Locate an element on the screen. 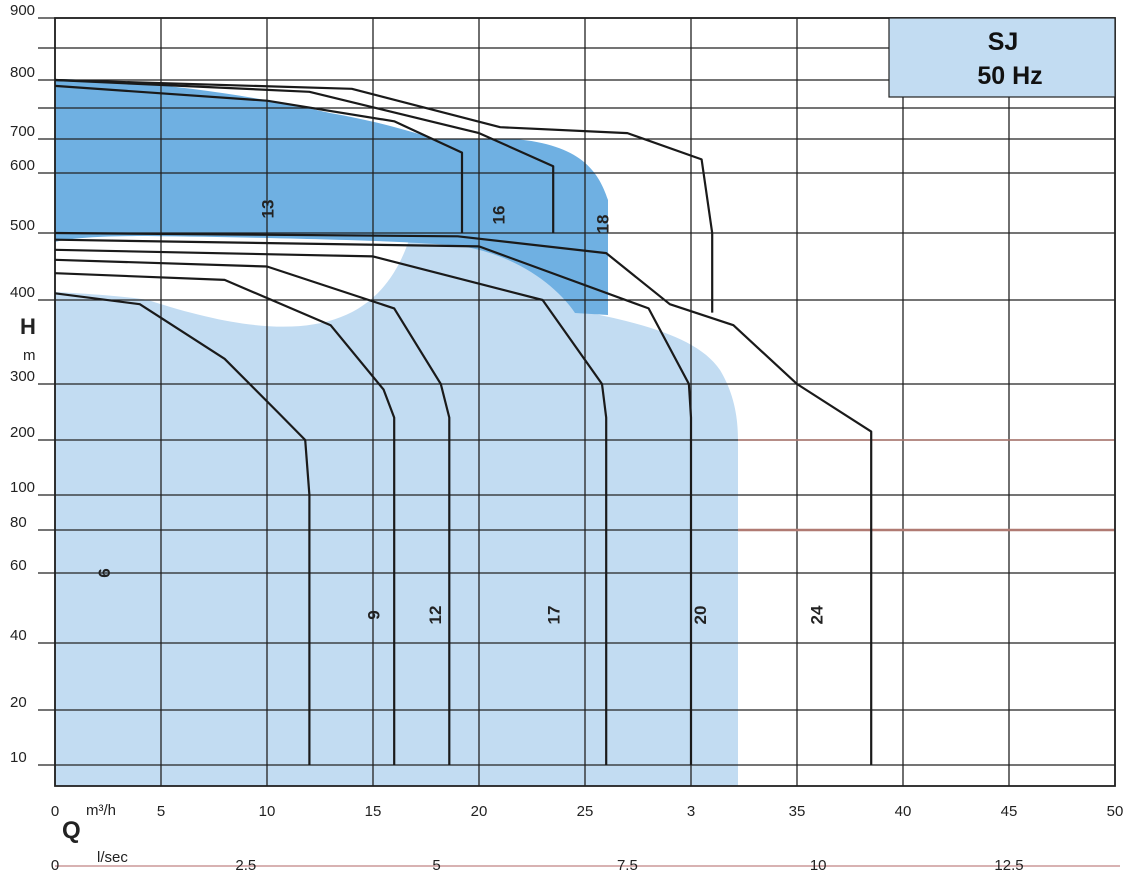 Image resolution: width=1133 pixels, height=877 pixels. y-tick-label: 20 is located at coordinates (18, 702).